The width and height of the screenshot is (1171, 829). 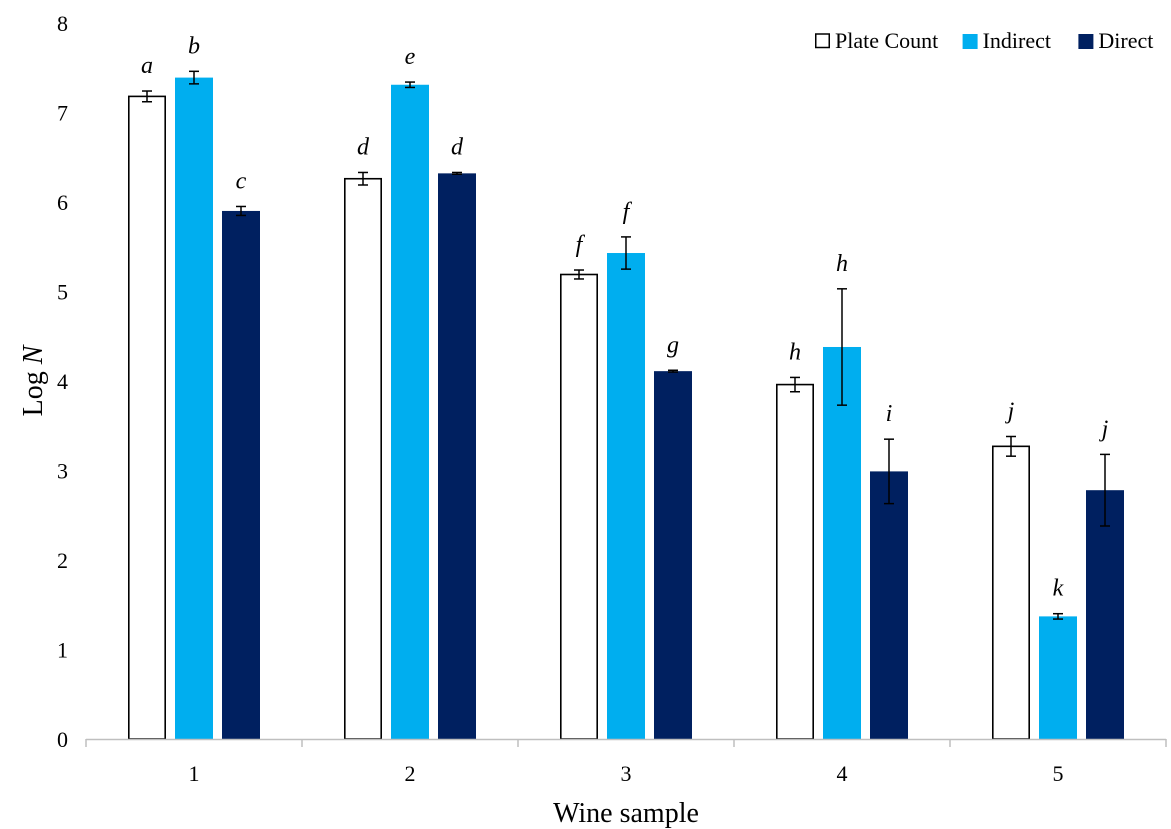 I want to click on legend-item-plate-count: Plate Count, so click(x=876, y=40).